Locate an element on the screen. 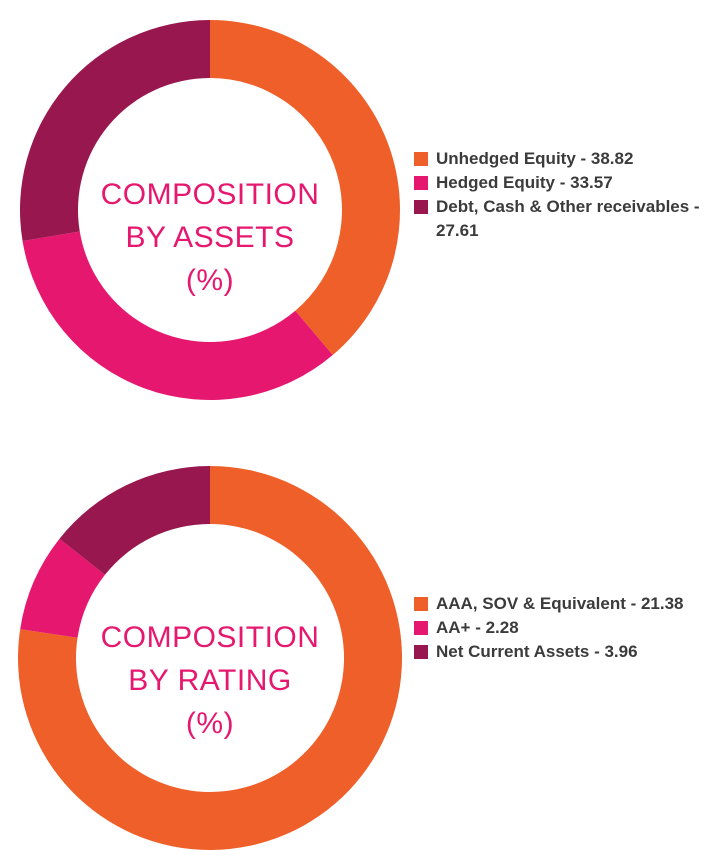 Image resolution: width=717 pixels, height=851 pixels. rating-center-title: COMPOSITION BY RATING (%) is located at coordinates (210, 680).